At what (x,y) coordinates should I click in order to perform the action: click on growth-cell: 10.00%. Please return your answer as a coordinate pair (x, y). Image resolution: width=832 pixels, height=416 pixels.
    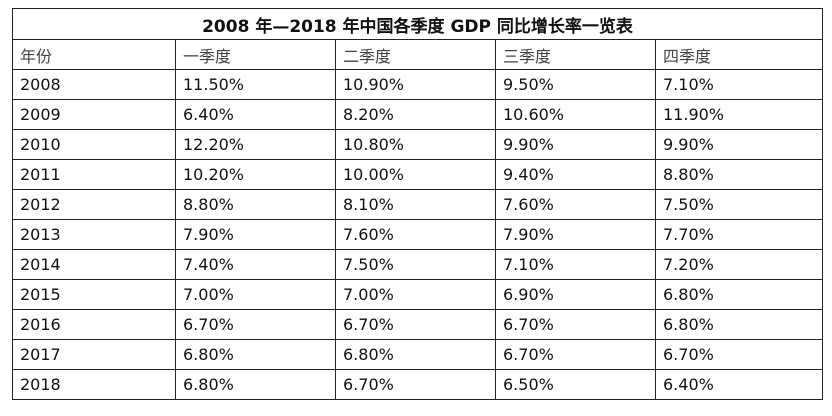
    Looking at the image, I should click on (415, 174).